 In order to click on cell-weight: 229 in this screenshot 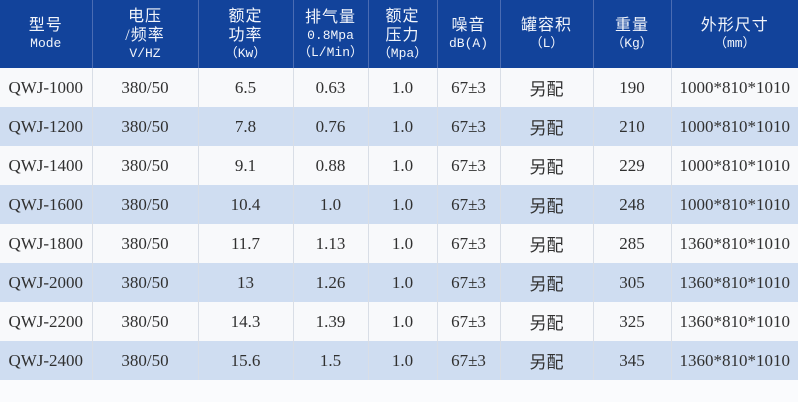, I will do `click(632, 165)`.